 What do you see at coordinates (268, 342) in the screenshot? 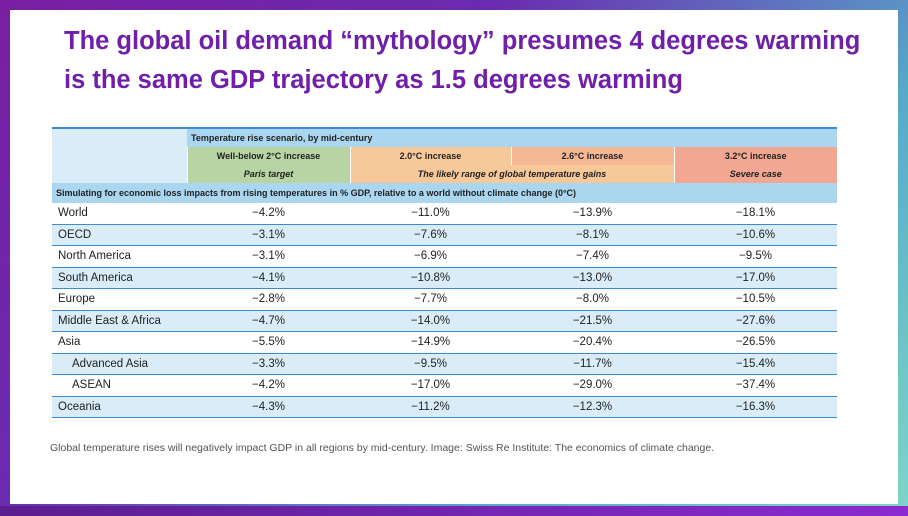
I see `table-cell: −5.5%` at bounding box center [268, 342].